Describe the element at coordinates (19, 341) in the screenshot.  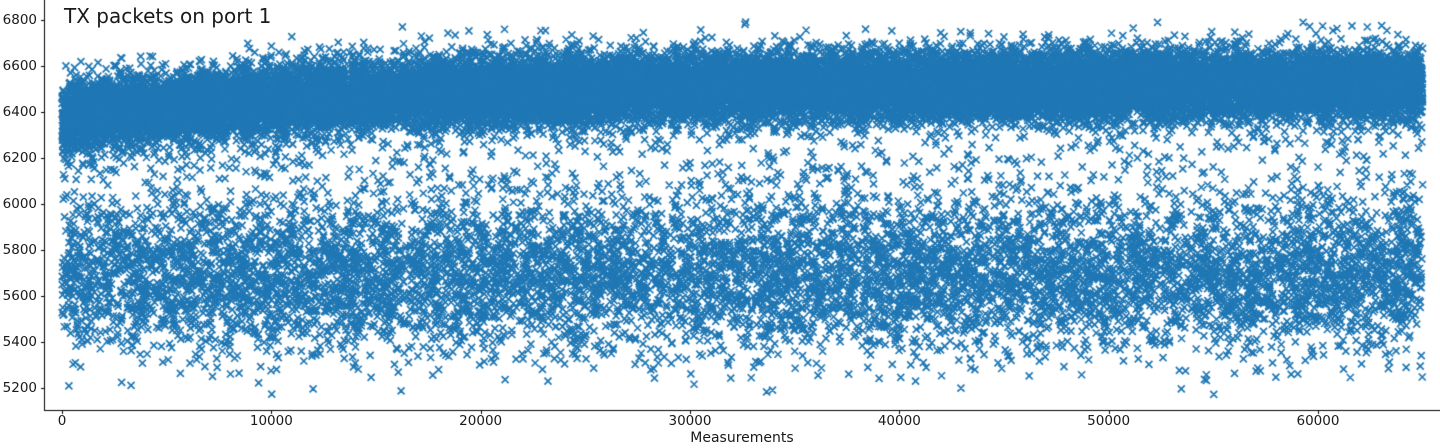
I see `y-tick-label: 5400` at that location.